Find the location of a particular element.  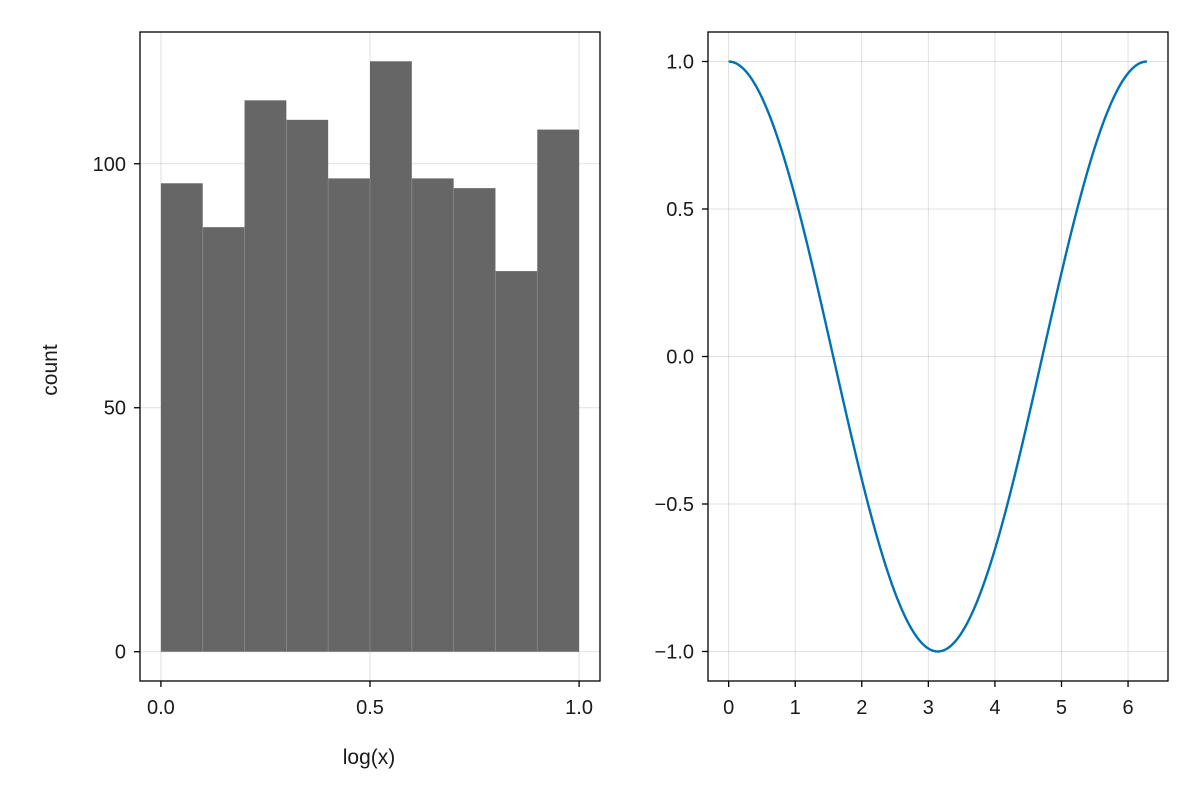

line-y-tick-label-1: −0.5 is located at coordinates (674, 505).